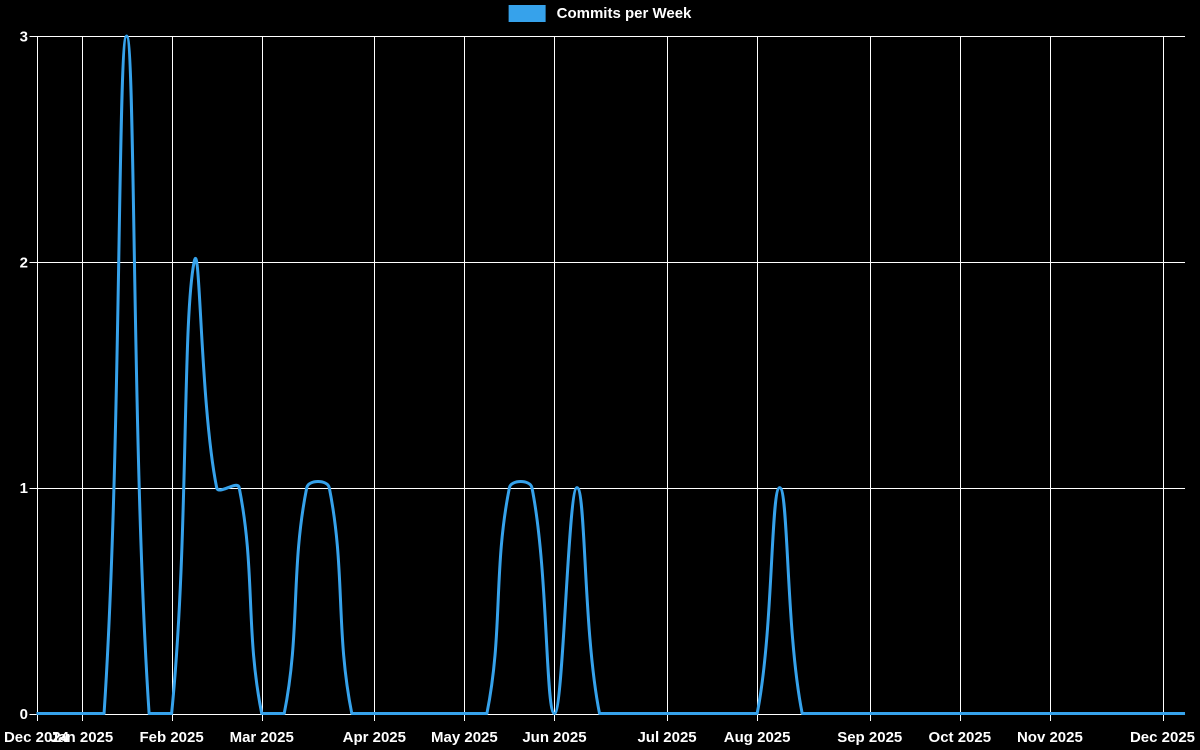  I want to click on x-tick-label: Aug 2025, so click(757, 737).